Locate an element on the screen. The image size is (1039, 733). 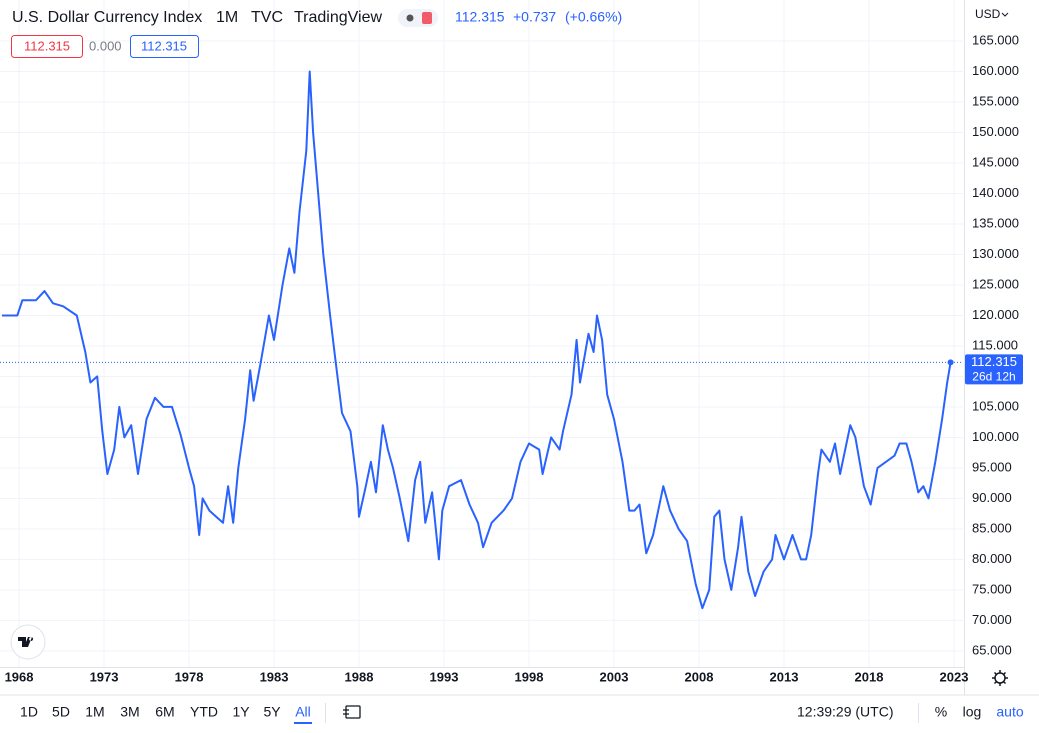
x-tick-label: 1978 is located at coordinates (189, 676).